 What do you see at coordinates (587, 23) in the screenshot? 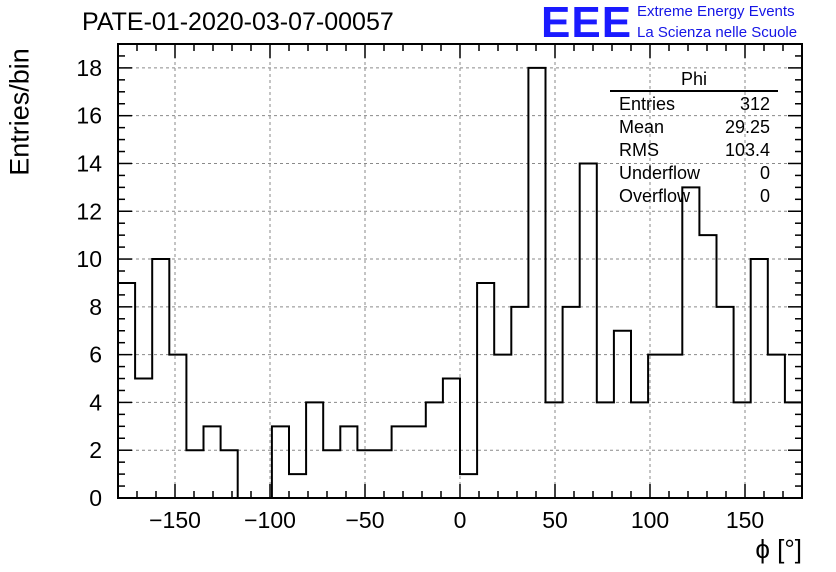
I see `eee-logo: EEE` at bounding box center [587, 23].